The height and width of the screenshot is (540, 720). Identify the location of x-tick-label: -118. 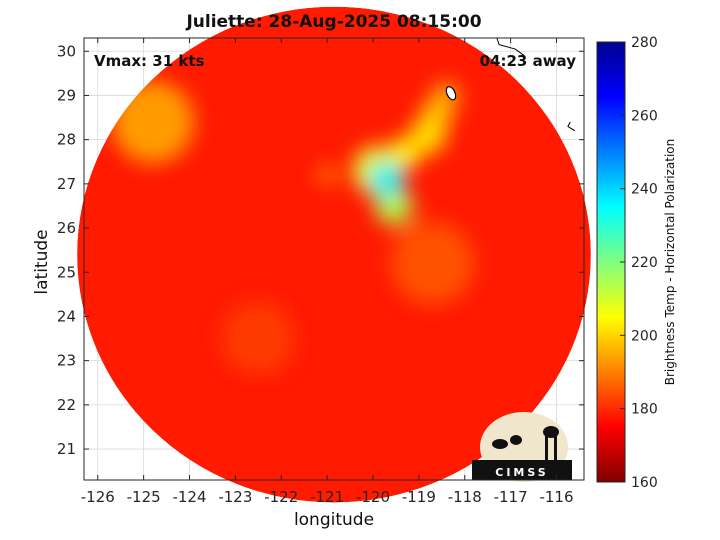
(465, 497).